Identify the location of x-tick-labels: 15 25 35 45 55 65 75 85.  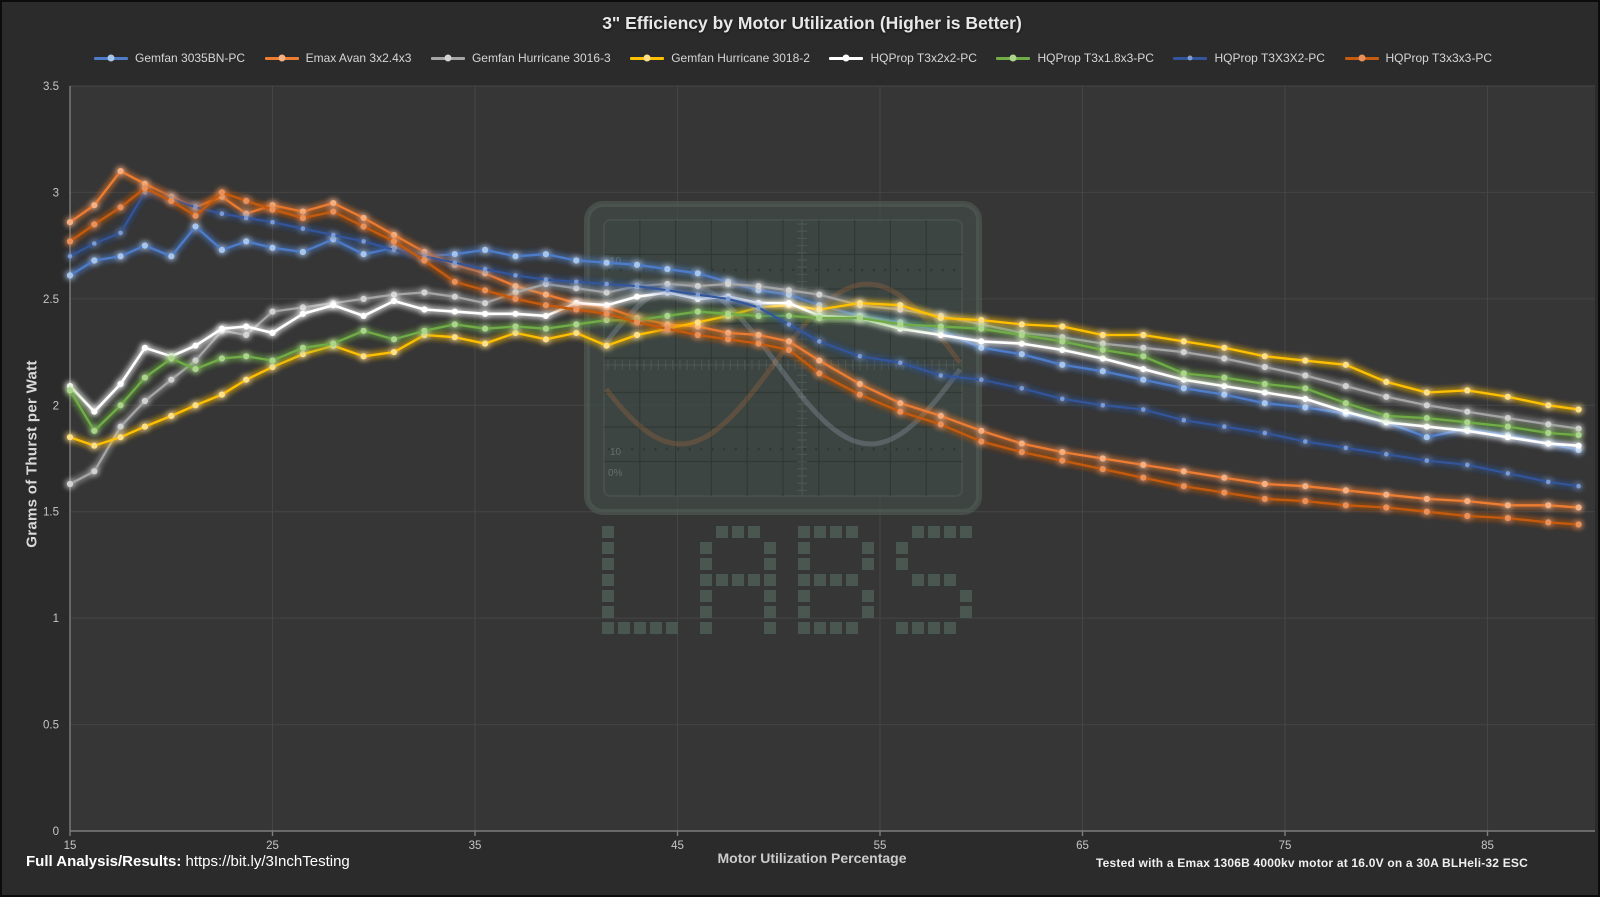
(779, 846).